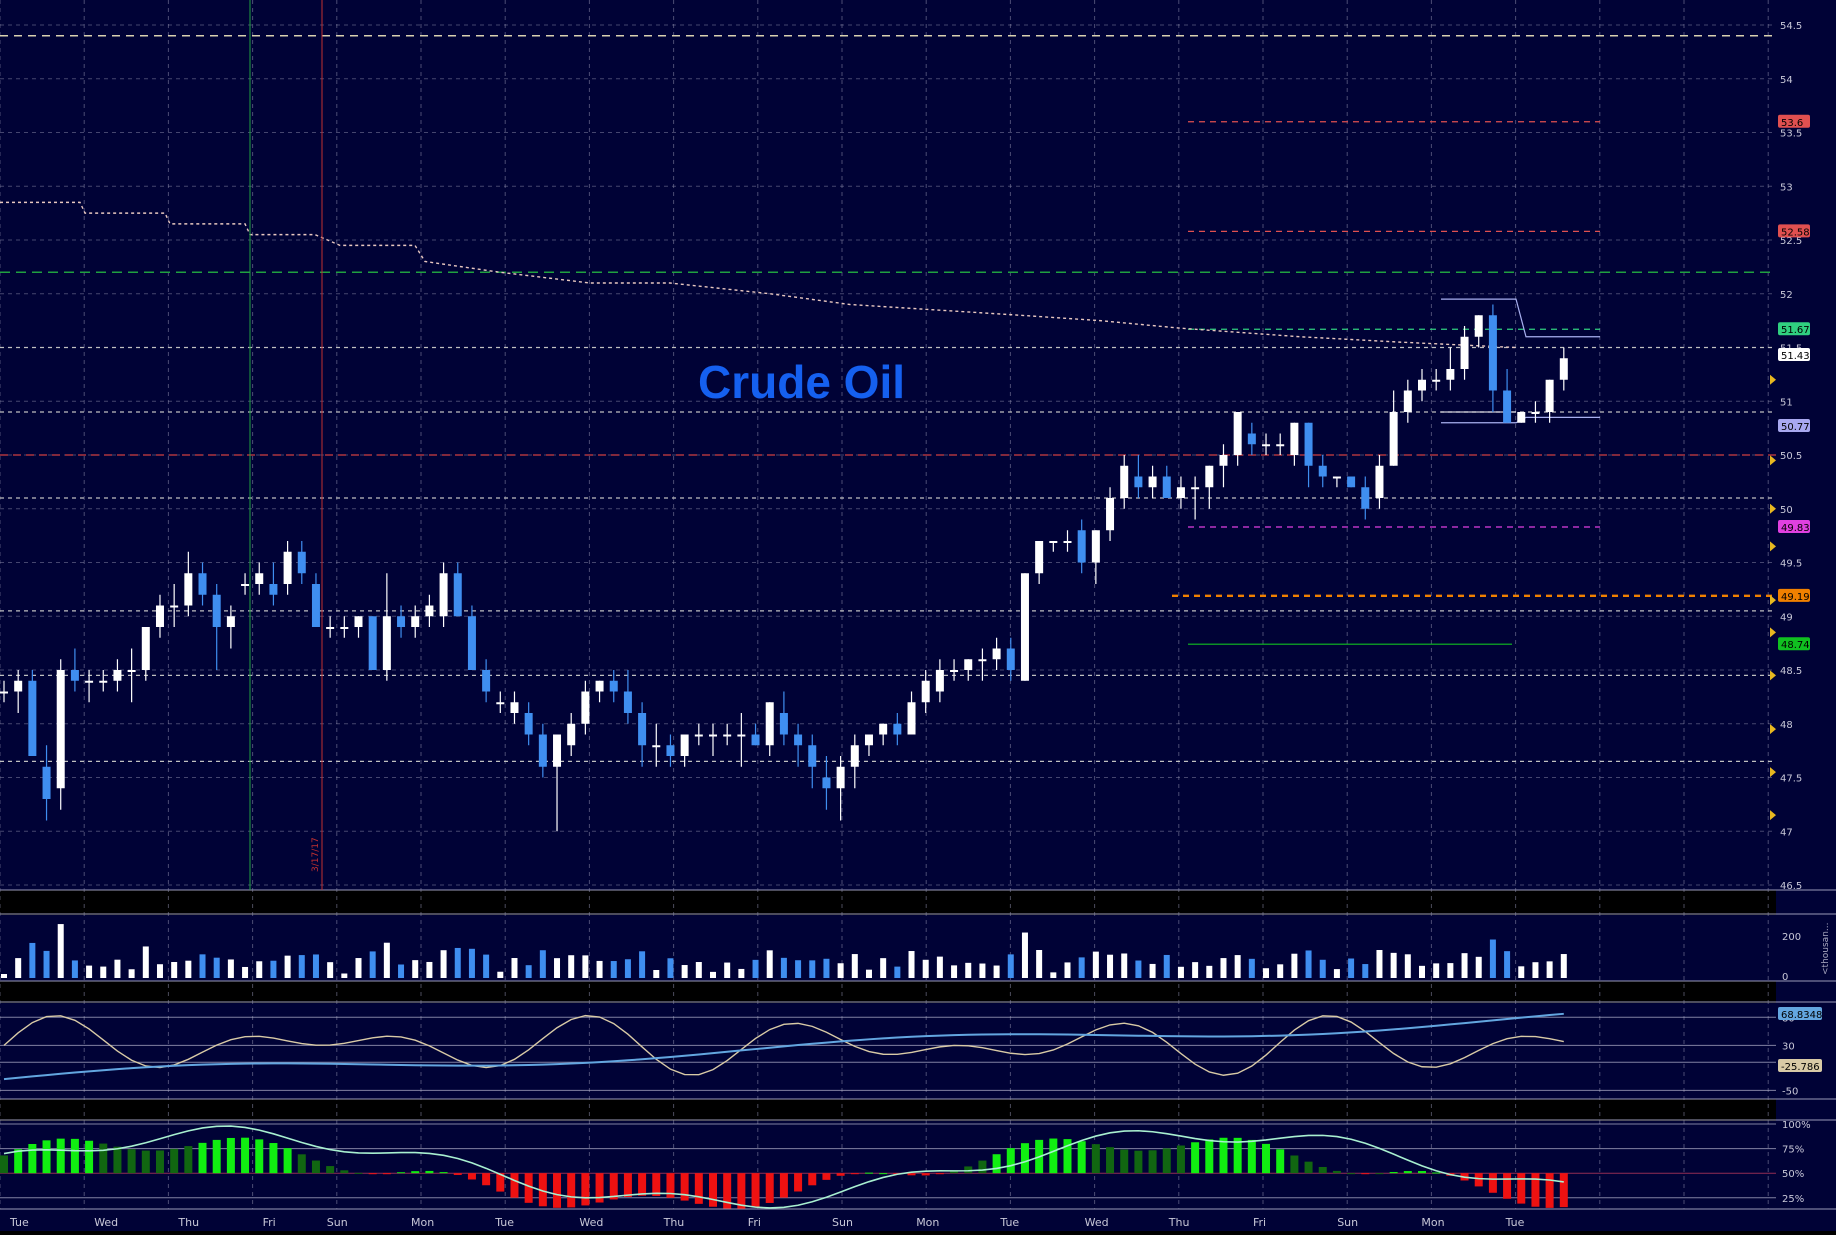 The height and width of the screenshot is (1235, 1836). What do you see at coordinates (1795, 232) in the screenshot?
I see `price-level-label: 52.58` at bounding box center [1795, 232].